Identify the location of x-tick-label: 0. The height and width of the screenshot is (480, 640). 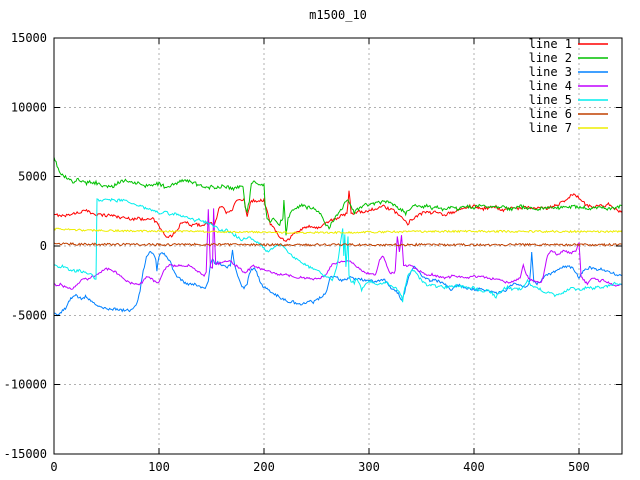
(53, 467).